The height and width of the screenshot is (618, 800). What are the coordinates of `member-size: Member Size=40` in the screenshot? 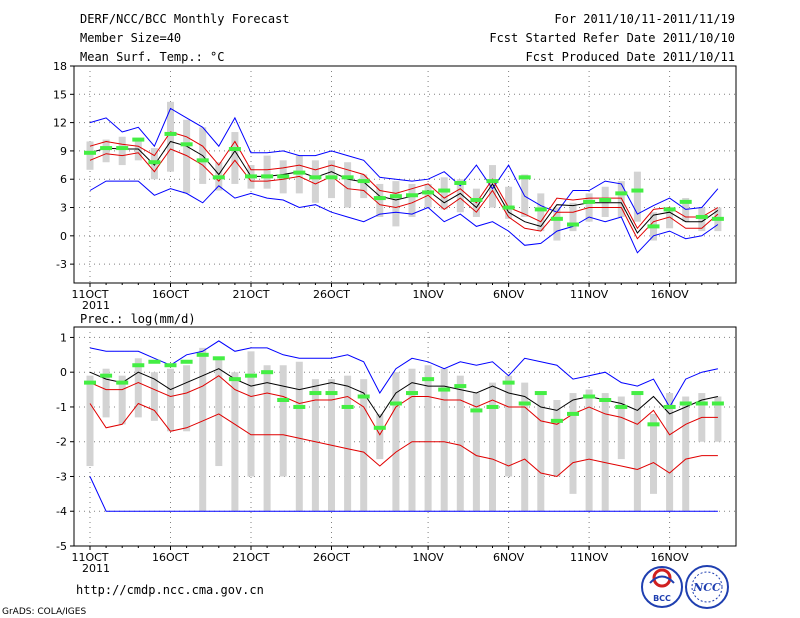 It's located at (130, 38).